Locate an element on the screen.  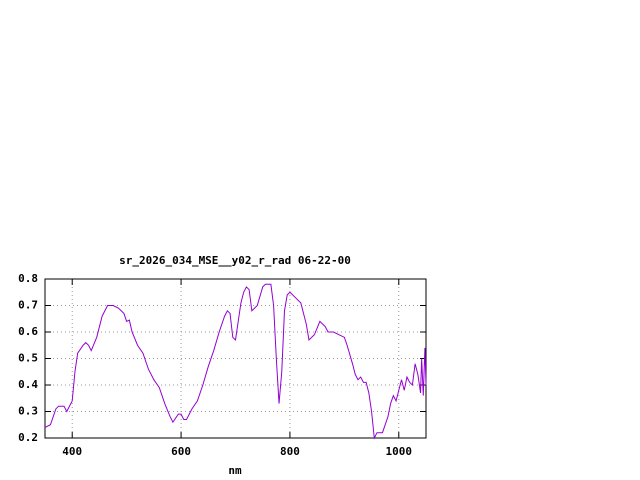
x-tick-label: 800 is located at coordinates (290, 451).